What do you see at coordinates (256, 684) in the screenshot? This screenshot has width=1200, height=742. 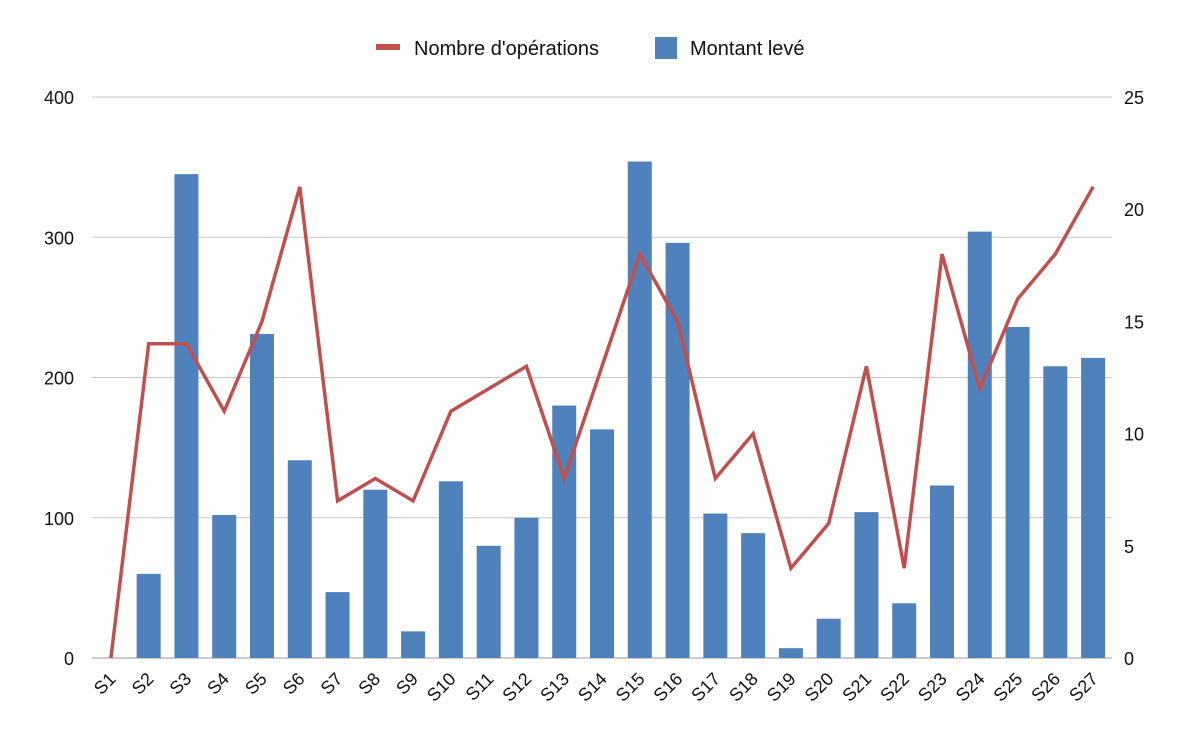 I see `x-tick-s5: S5` at bounding box center [256, 684].